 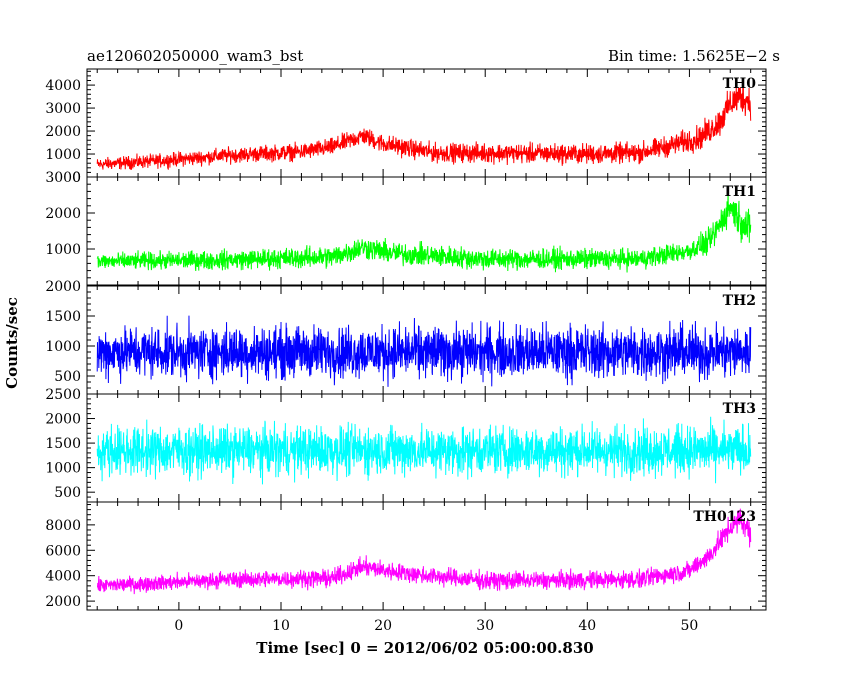 I want to click on series-line-th3, so click(x=424, y=450).